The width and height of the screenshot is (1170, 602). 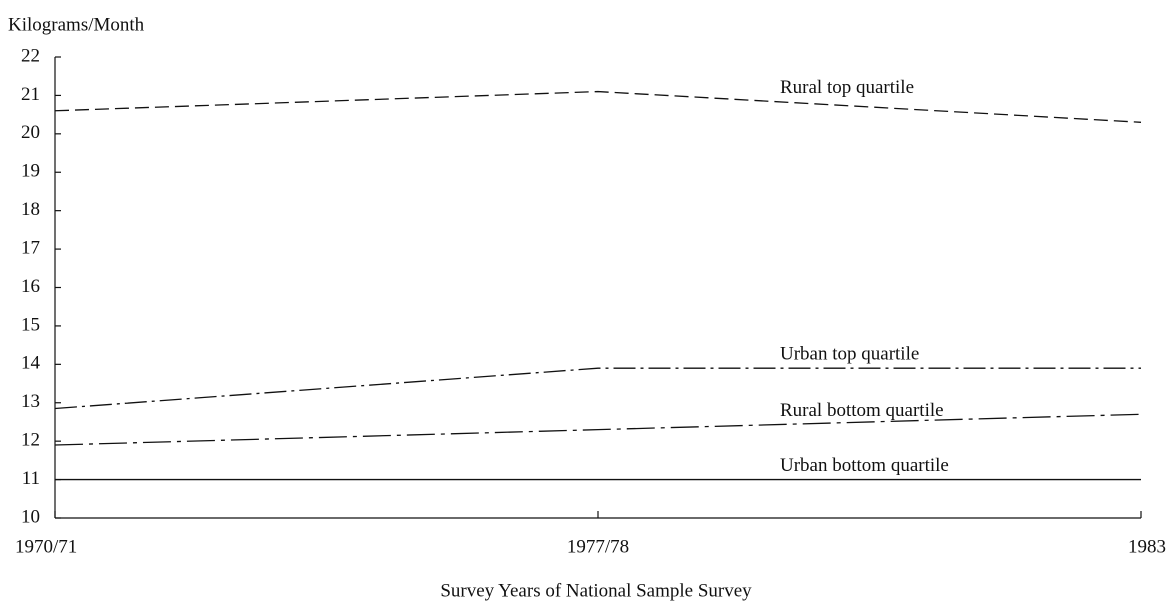 I want to click on x-tick-label: 1977/78, so click(x=598, y=546).